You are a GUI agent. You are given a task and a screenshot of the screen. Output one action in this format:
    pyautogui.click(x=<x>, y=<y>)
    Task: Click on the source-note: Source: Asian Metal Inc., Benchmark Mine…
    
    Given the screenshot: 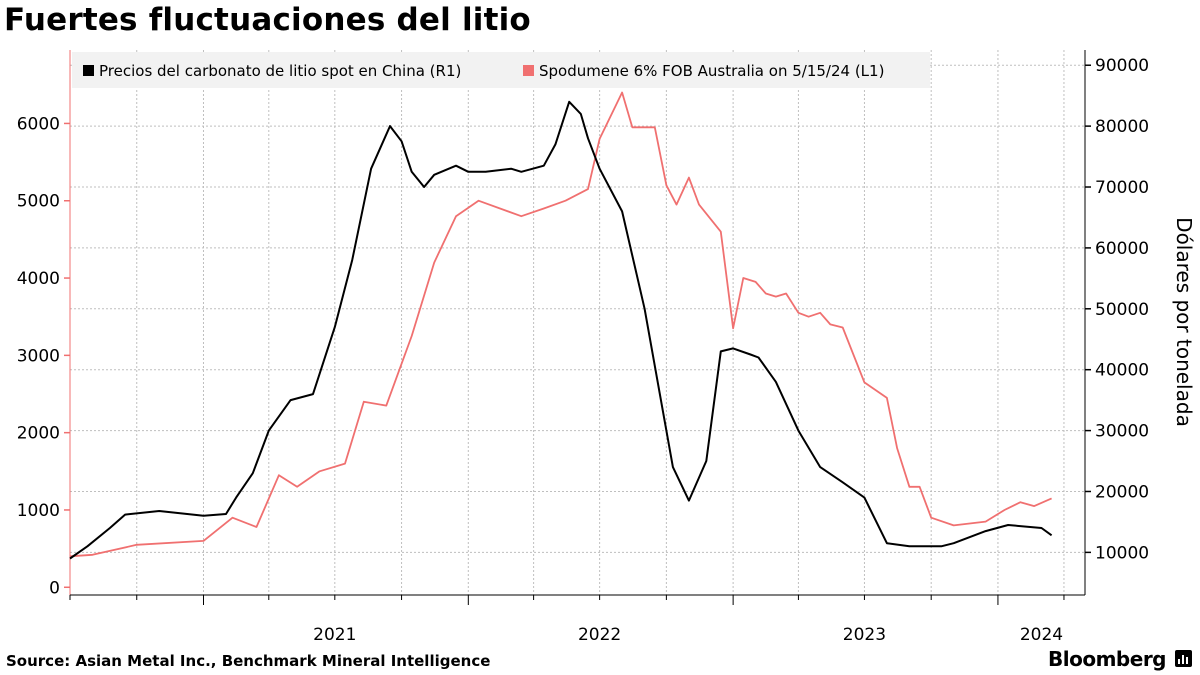 What is the action you would take?
    pyautogui.click(x=248, y=661)
    